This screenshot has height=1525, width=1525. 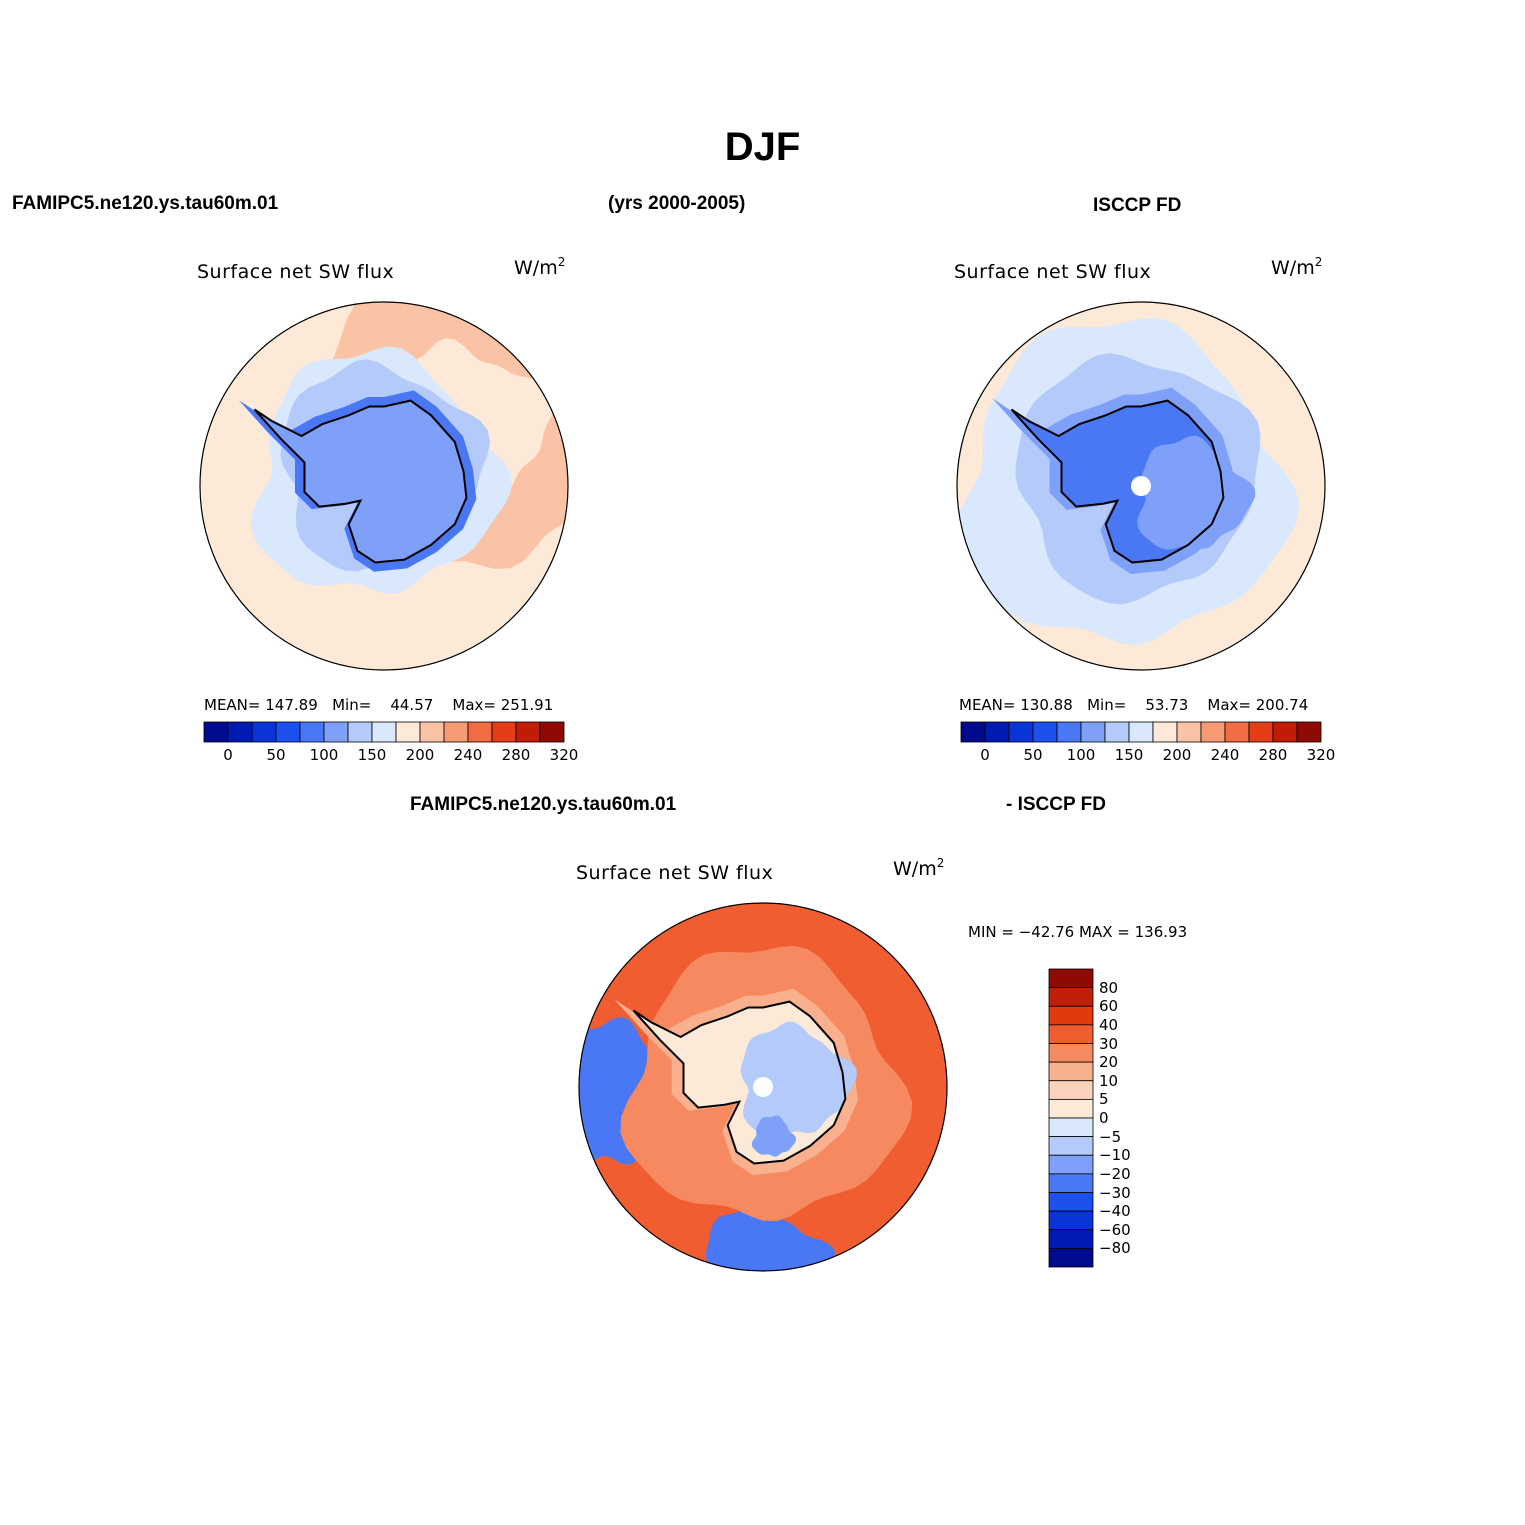 I want to click on panel-model-stats: MEAN= 147.89 Min= 44.57 Max= 251.91, so click(x=378, y=705).